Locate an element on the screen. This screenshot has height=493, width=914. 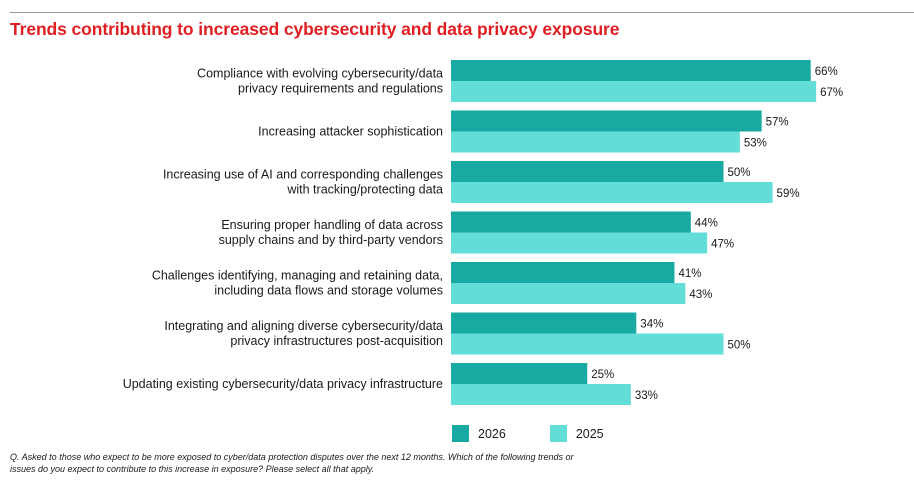
chart-legend: 2026 2025 is located at coordinates (550, 433).